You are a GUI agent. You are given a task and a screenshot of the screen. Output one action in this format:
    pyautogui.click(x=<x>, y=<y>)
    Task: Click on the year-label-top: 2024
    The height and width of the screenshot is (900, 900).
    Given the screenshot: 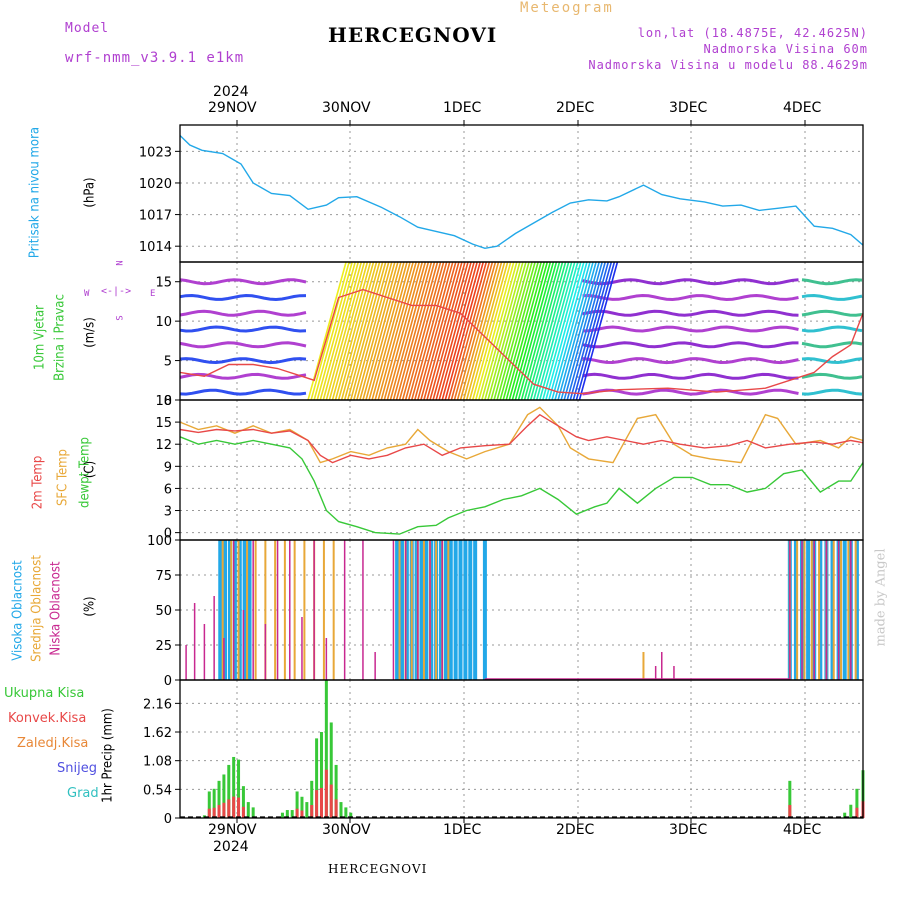 What is the action you would take?
    pyautogui.click(x=231, y=92)
    